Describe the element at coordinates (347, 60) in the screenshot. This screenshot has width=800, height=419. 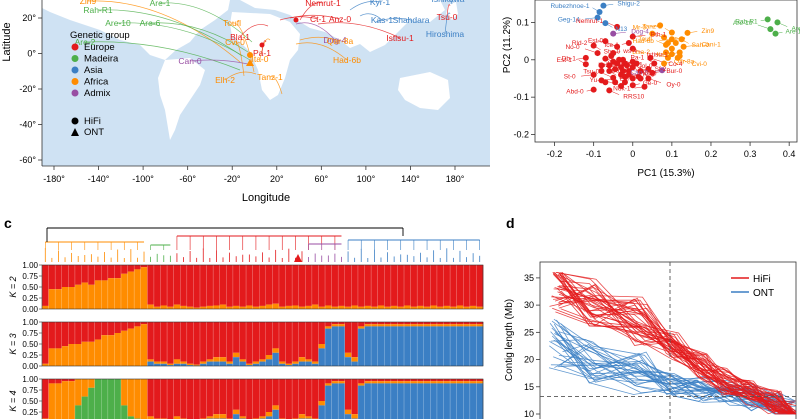
I see `map-accession-label: Had-6b` at that location.